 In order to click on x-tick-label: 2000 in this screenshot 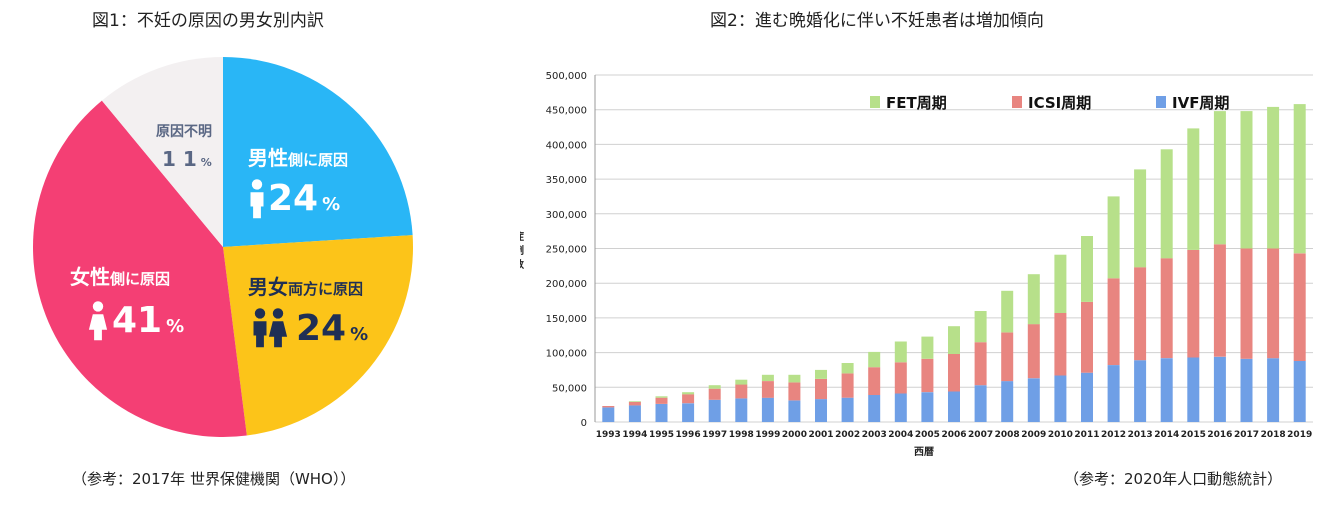, I will do `click(794, 435)`.